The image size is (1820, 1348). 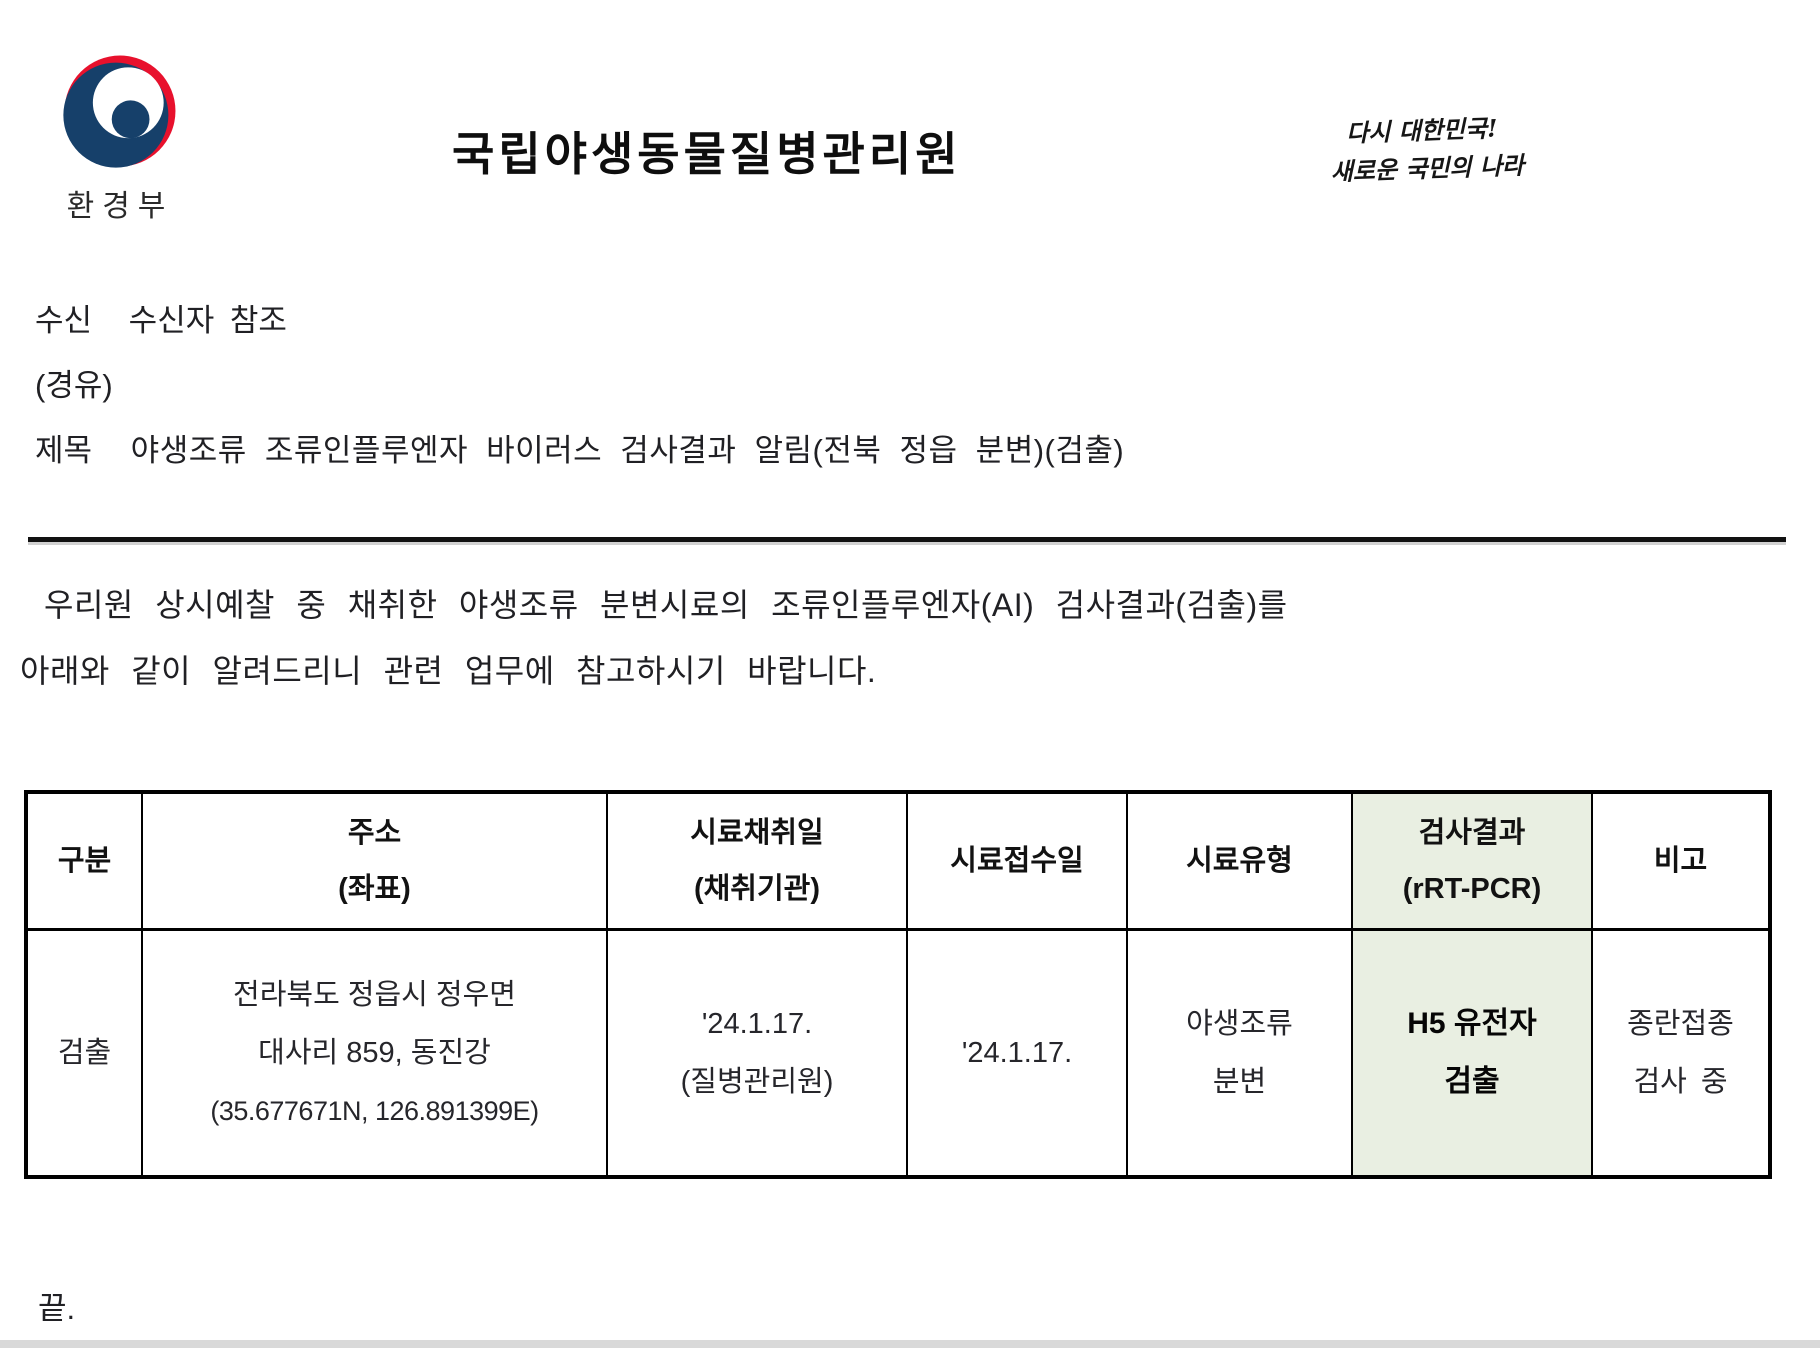 What do you see at coordinates (1239, 861) in the screenshot?
I see `header-sample-type: 시료유형` at bounding box center [1239, 861].